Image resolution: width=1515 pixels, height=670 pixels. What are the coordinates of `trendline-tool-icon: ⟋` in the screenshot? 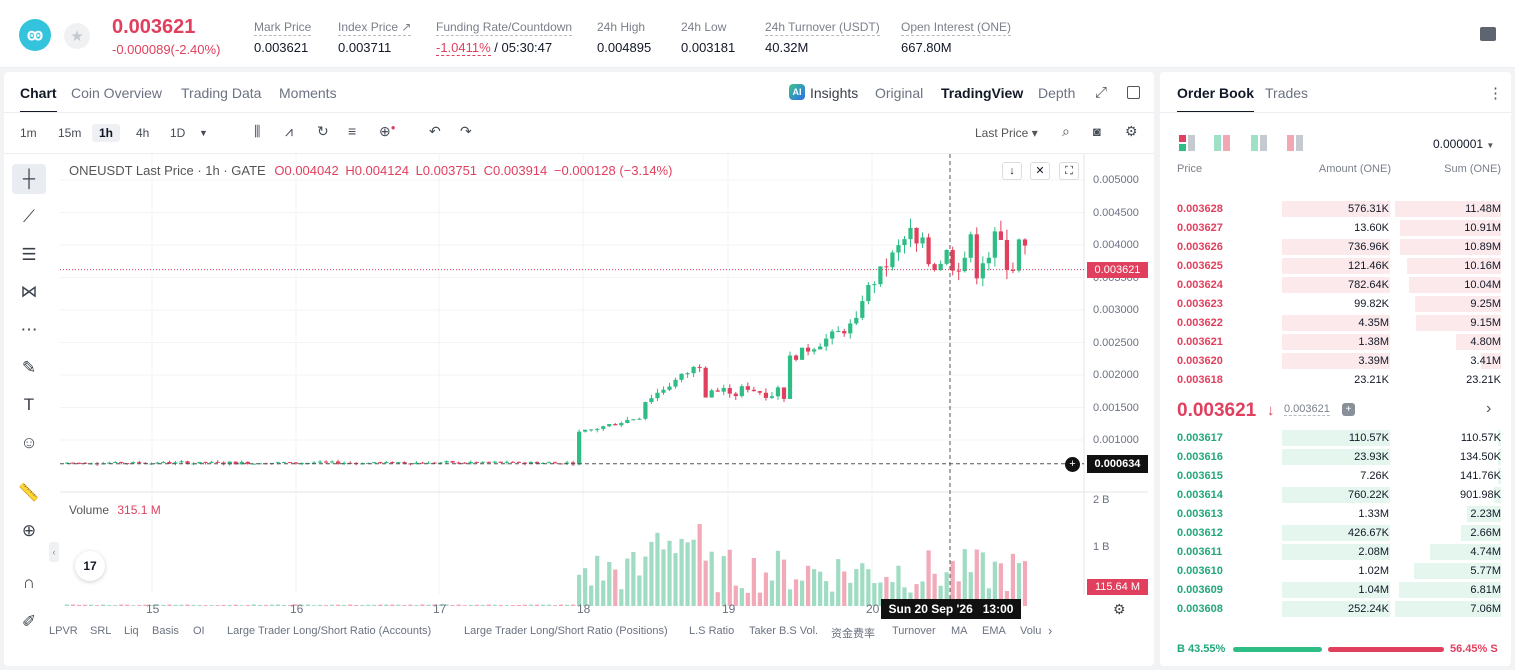 It's located at (29, 216).